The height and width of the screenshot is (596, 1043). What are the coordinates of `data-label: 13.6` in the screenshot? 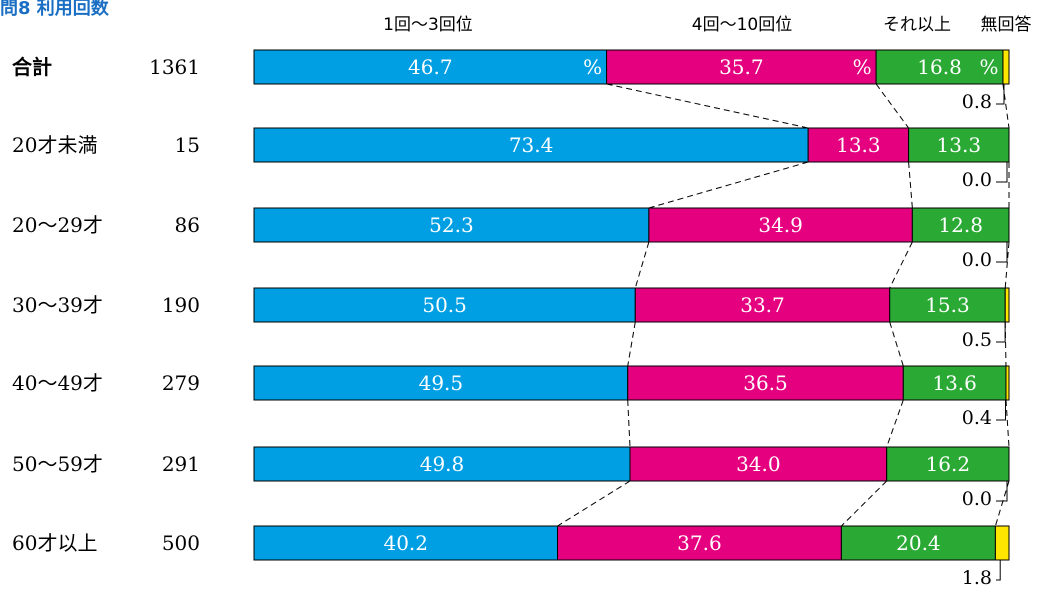 It's located at (954, 383).